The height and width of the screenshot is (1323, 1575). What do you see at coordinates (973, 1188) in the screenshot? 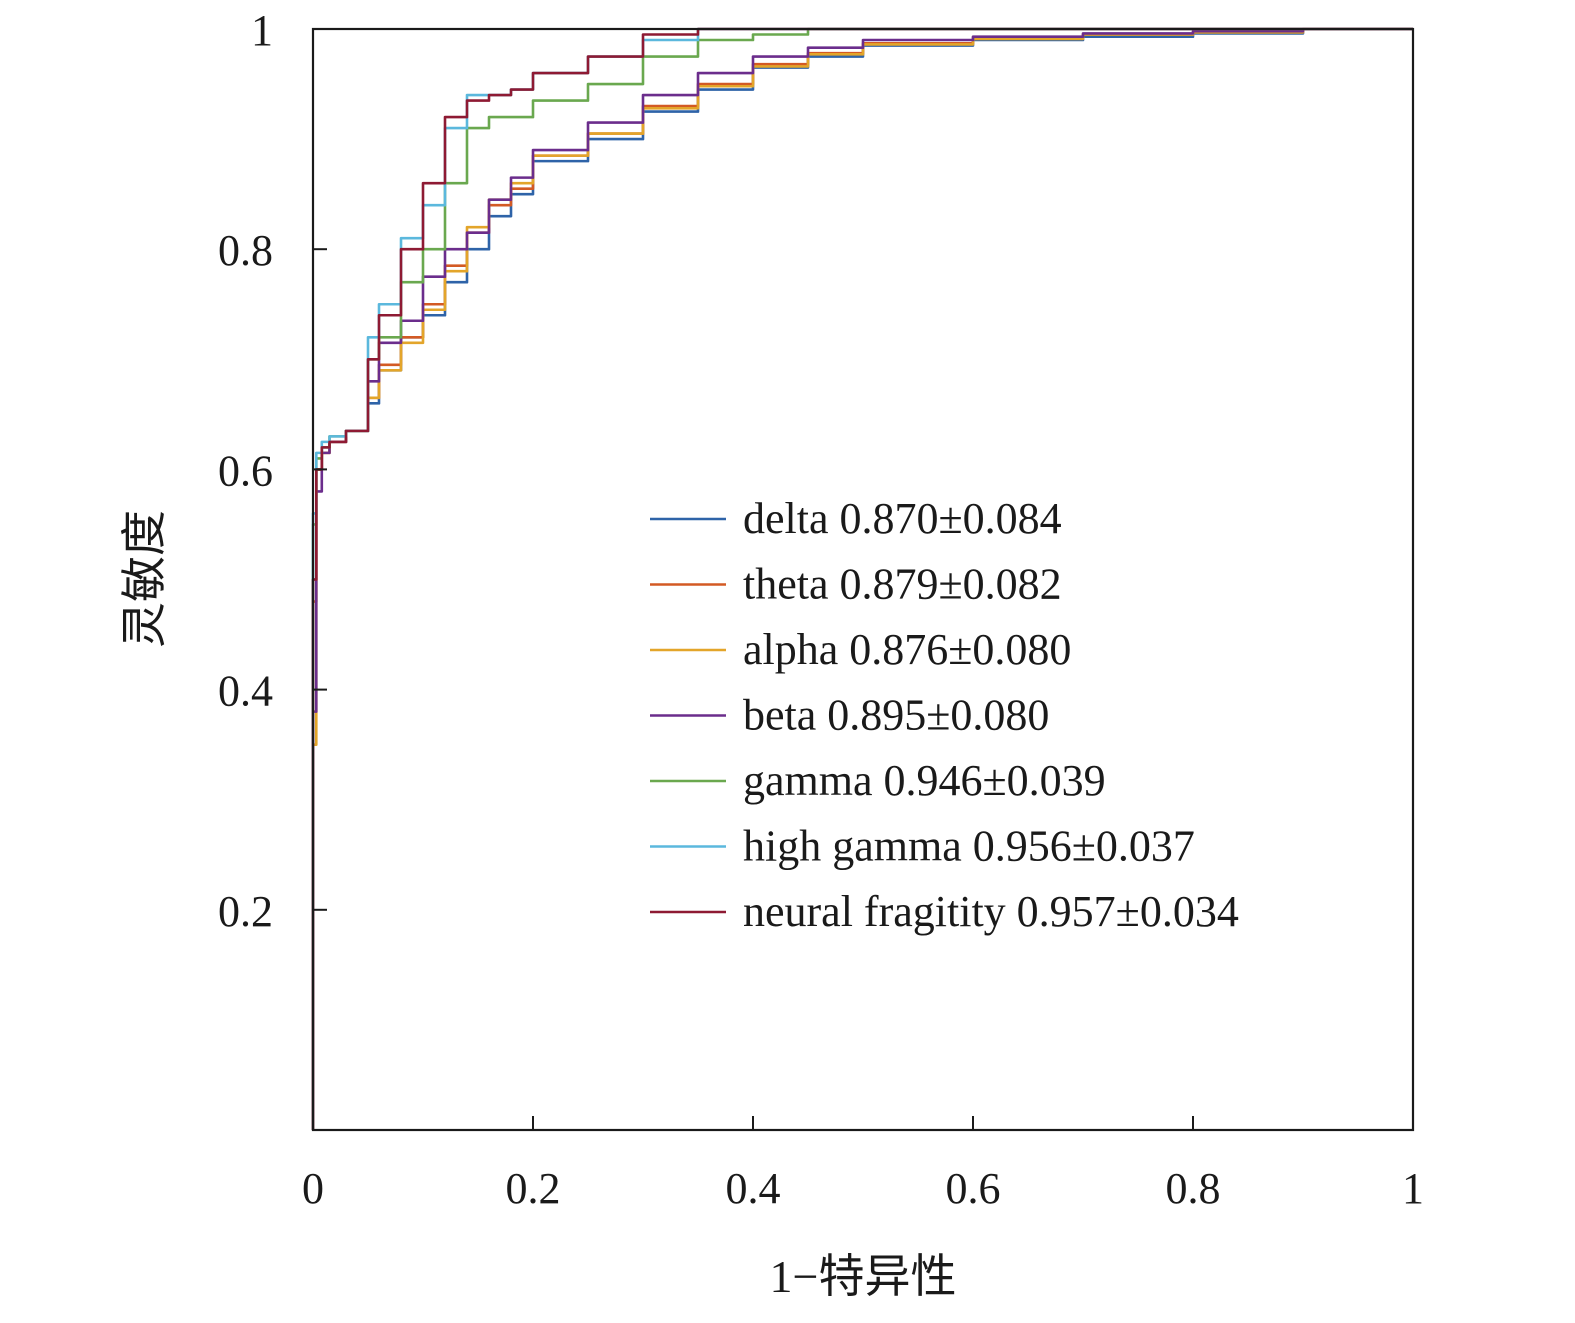
I see `x-tick-label: 0.6` at bounding box center [973, 1188].